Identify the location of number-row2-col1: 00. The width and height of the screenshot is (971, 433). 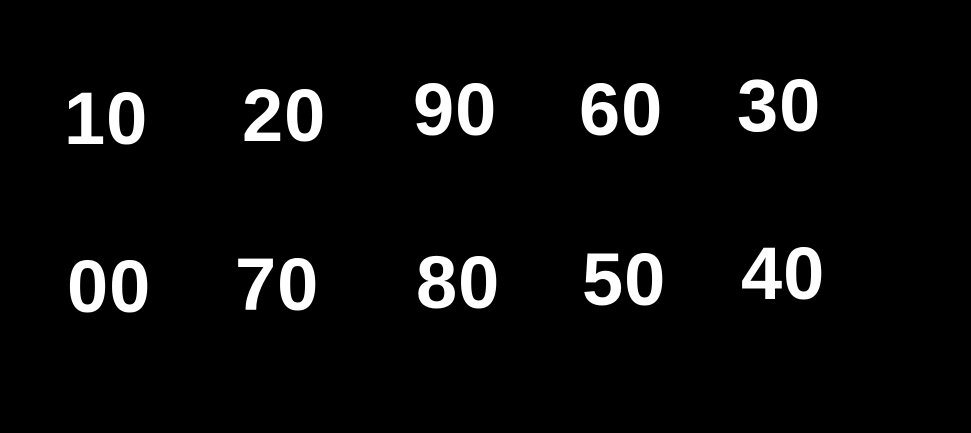
(109, 286).